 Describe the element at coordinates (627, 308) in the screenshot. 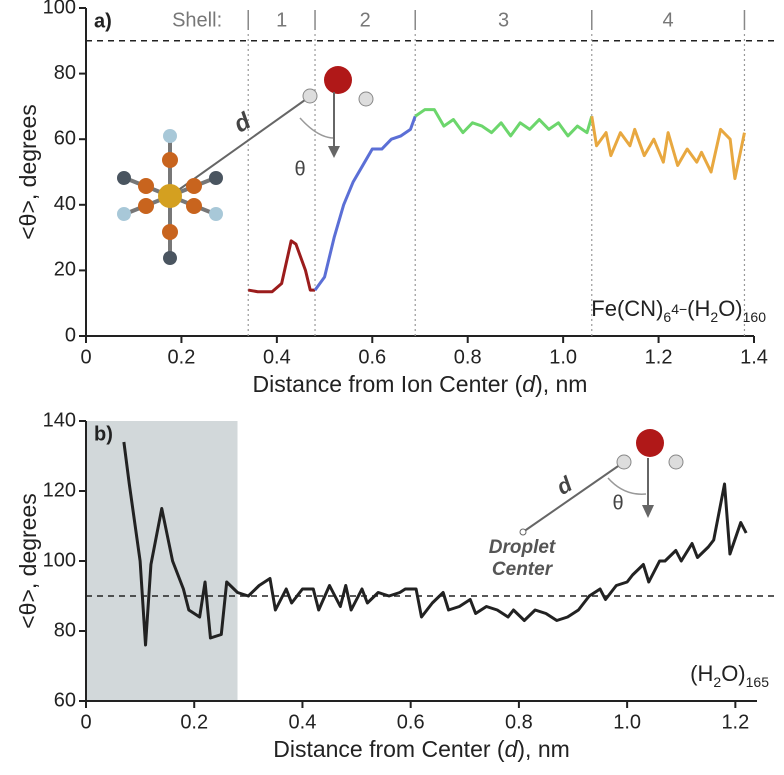

I see `annotation-part: Fe(CN)` at that location.